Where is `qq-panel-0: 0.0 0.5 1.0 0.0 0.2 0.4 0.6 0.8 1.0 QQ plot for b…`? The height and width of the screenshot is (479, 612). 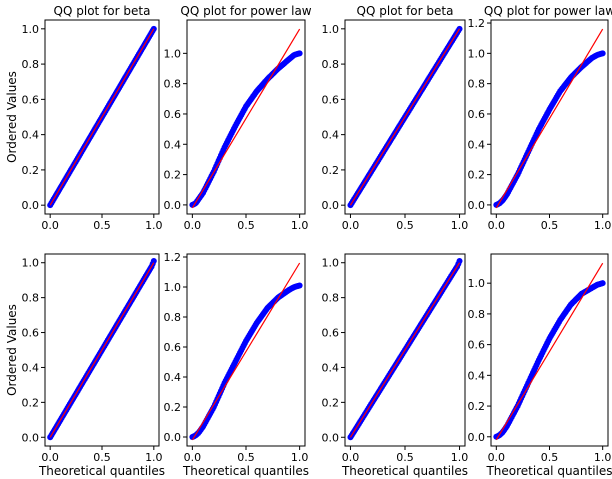
qq-panel-0: 0.0 0.5 1.0 0.0 0.2 0.4 0.6 0.8 1.0 QQ plot for b… is located at coordinates (84, 118).